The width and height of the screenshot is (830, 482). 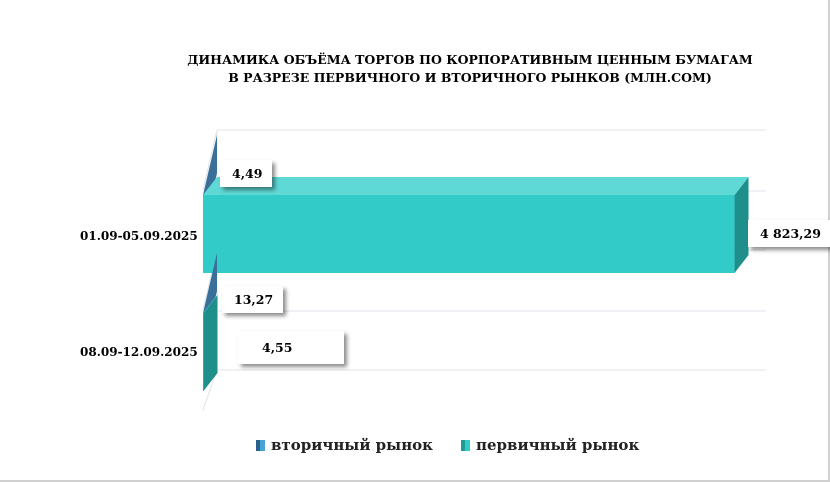 What do you see at coordinates (139, 236) in the screenshot?
I see `category-label-week1: 01.09-05.09.2025` at bounding box center [139, 236].